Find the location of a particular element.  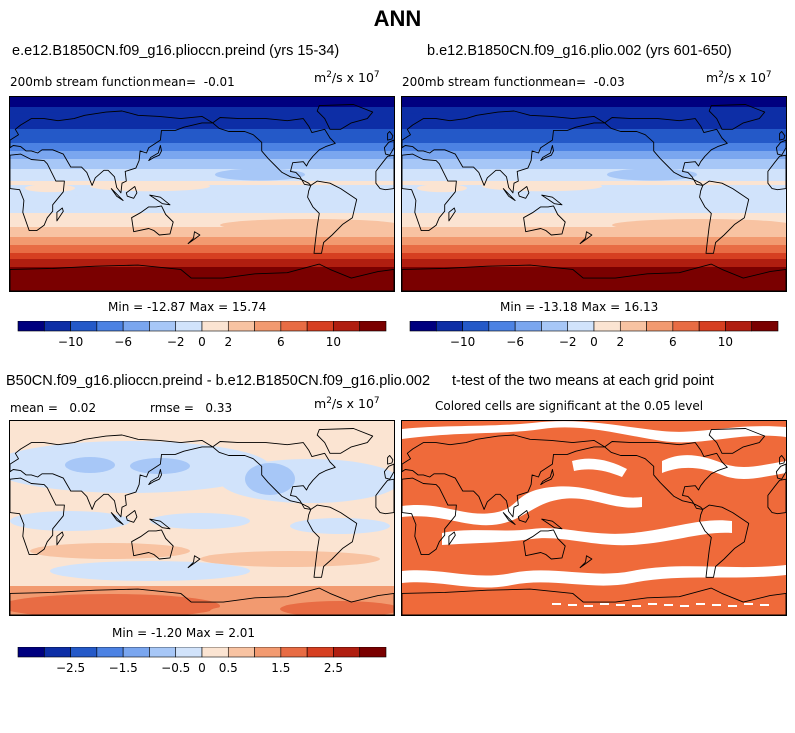

colorbar-tick-label: −10 is located at coordinates (70, 342).